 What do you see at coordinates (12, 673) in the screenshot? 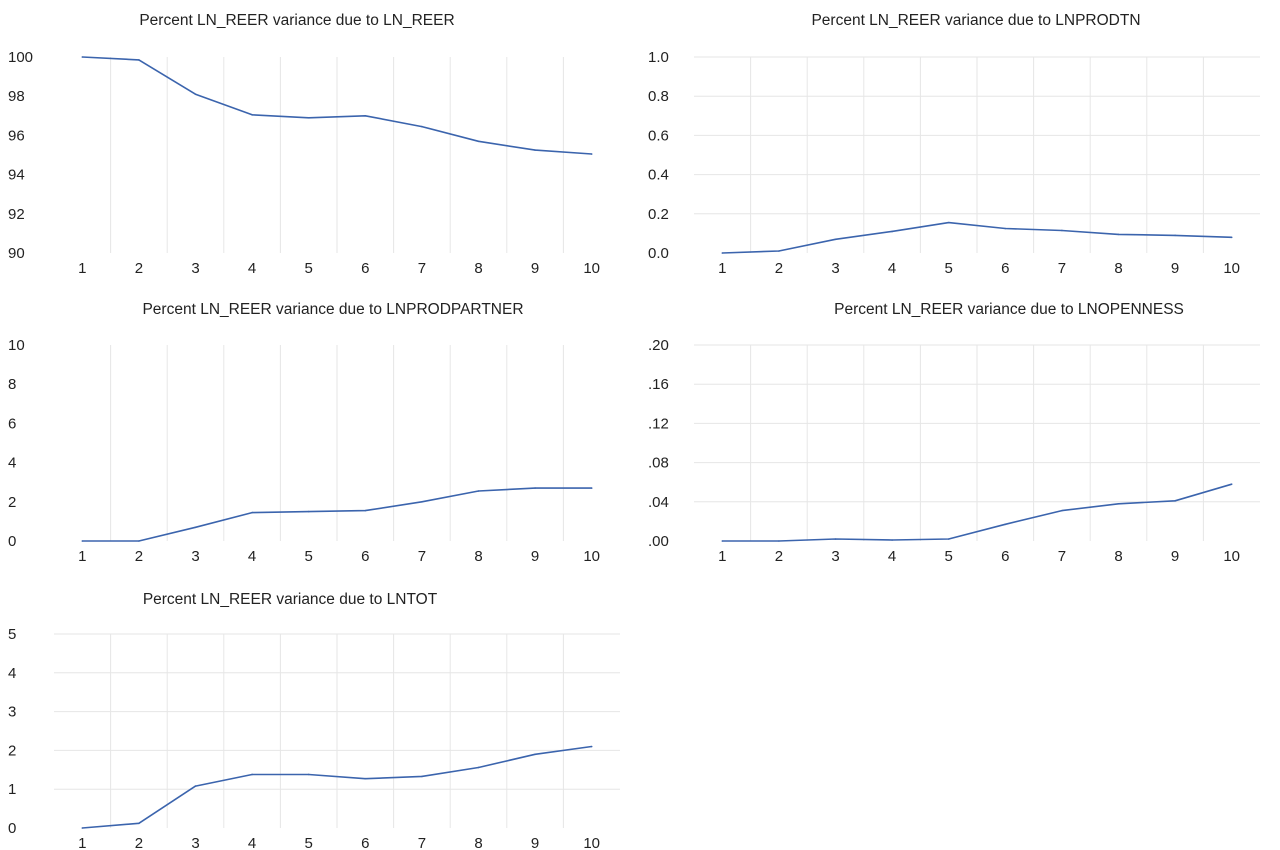
I see `y-tick-label: 4` at bounding box center [12, 673].